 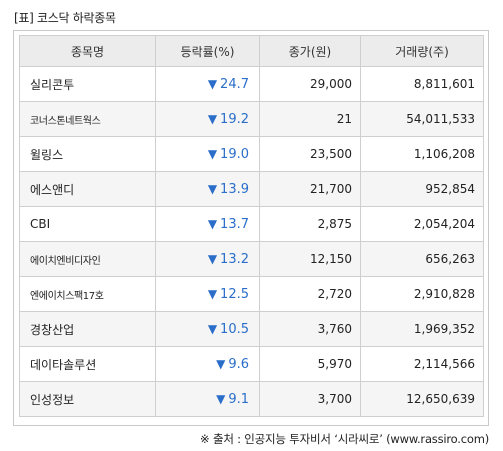 I want to click on volume: 12,650,639, so click(x=422, y=399).